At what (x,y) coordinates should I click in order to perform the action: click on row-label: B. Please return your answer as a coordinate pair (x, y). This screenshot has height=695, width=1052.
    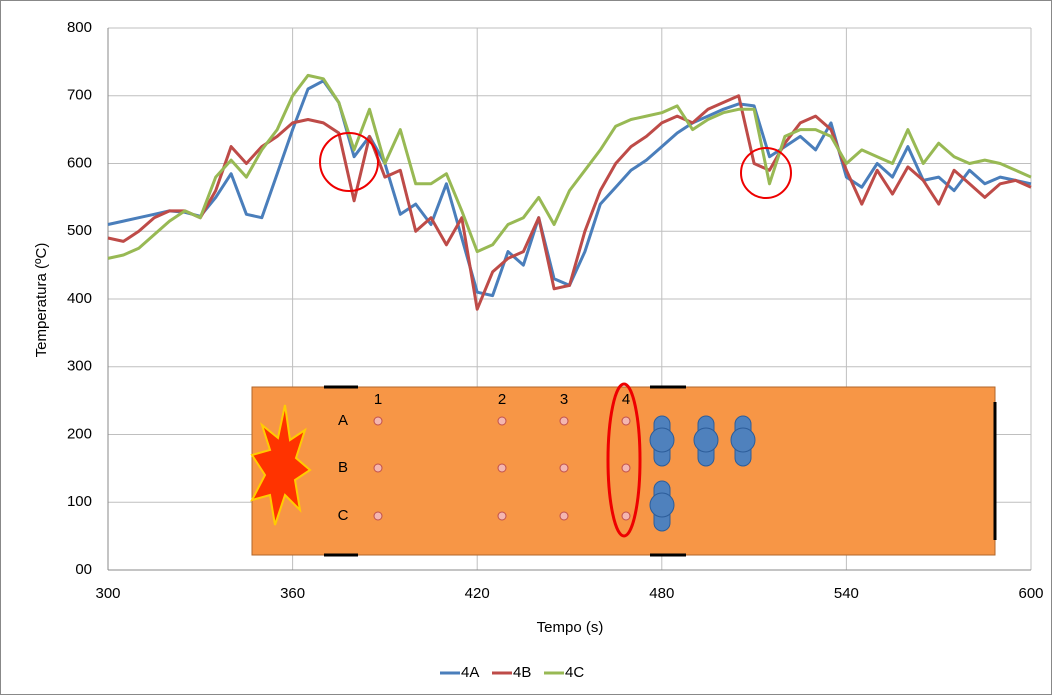
    Looking at the image, I should click on (343, 467).